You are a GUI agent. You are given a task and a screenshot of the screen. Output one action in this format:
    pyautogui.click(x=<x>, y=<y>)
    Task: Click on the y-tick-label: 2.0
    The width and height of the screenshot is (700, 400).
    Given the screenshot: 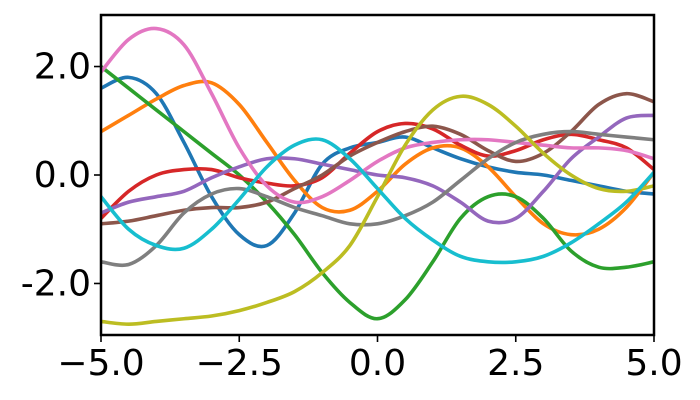 What is the action you would take?
    pyautogui.click(x=62, y=67)
    